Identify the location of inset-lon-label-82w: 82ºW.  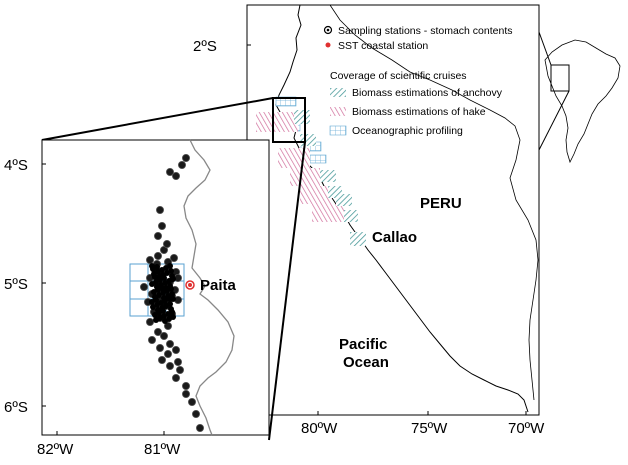
(55, 449).